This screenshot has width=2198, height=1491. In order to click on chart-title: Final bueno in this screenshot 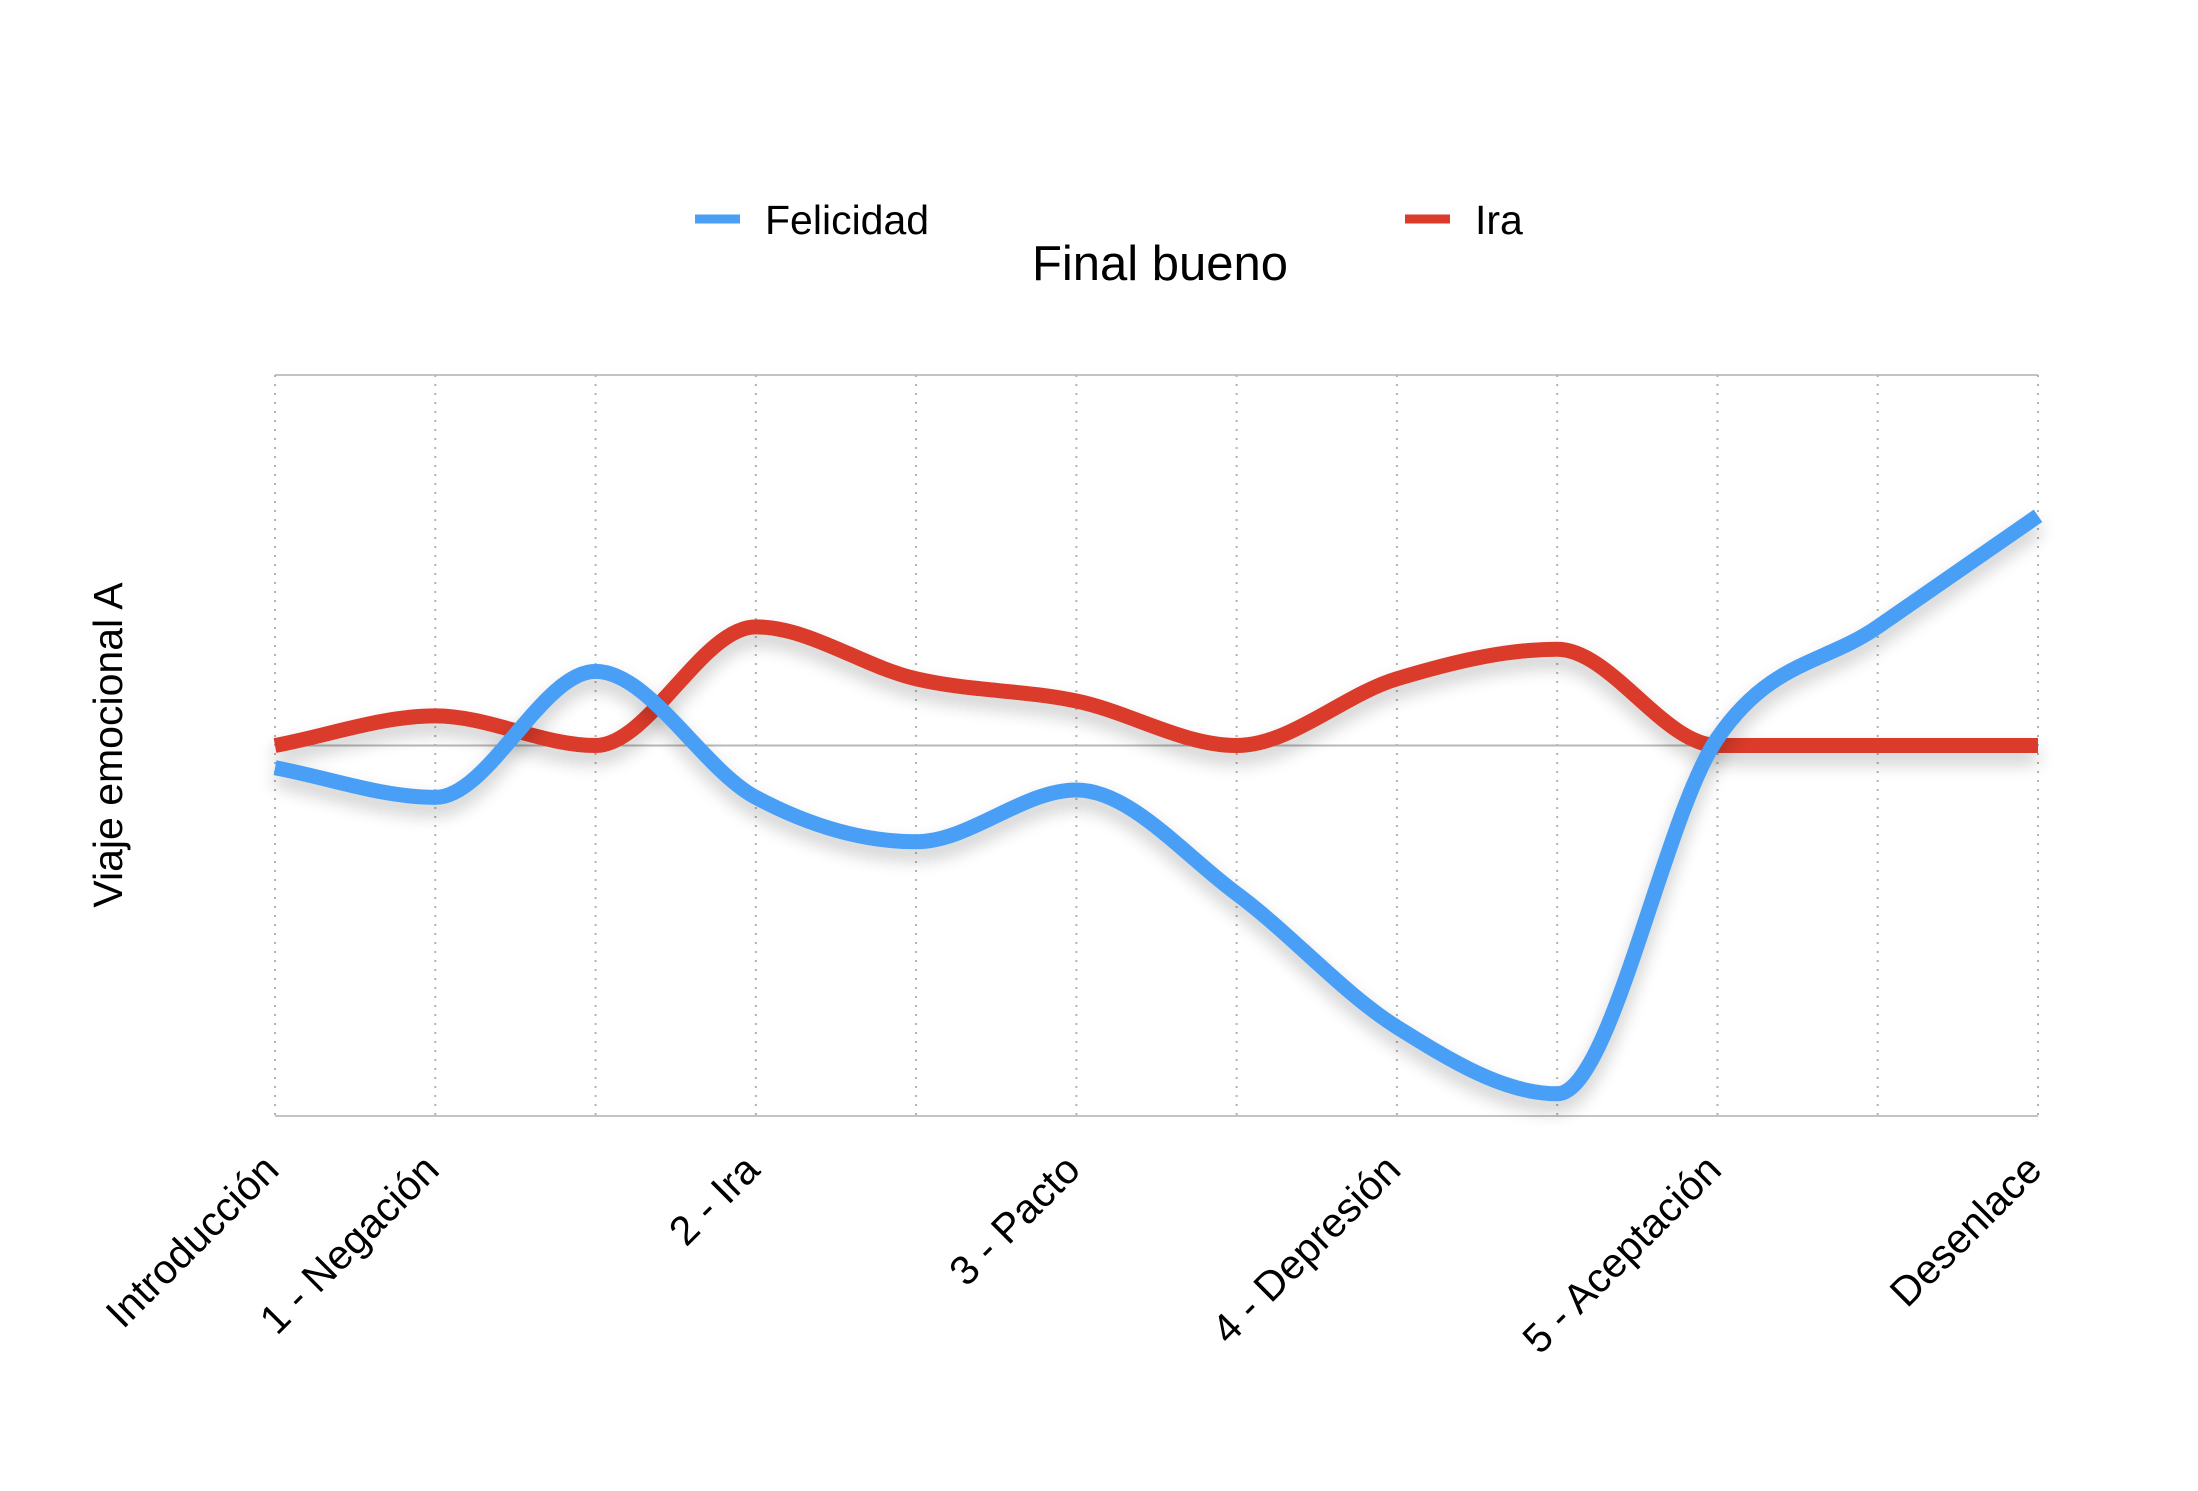, I will do `click(1160, 264)`.